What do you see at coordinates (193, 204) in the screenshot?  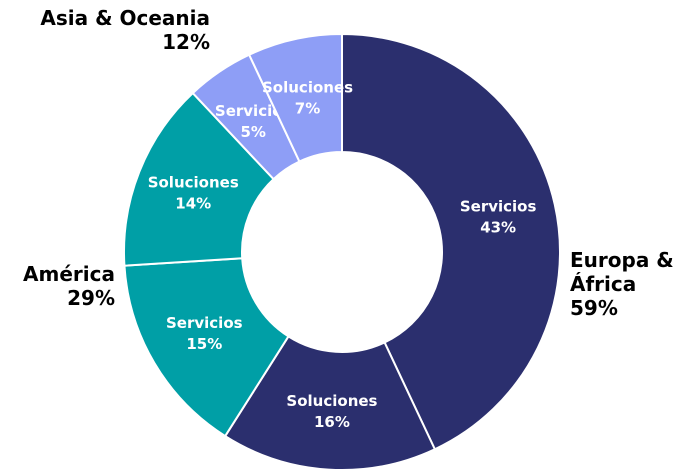 I see `segment-value: 14%` at bounding box center [193, 204].